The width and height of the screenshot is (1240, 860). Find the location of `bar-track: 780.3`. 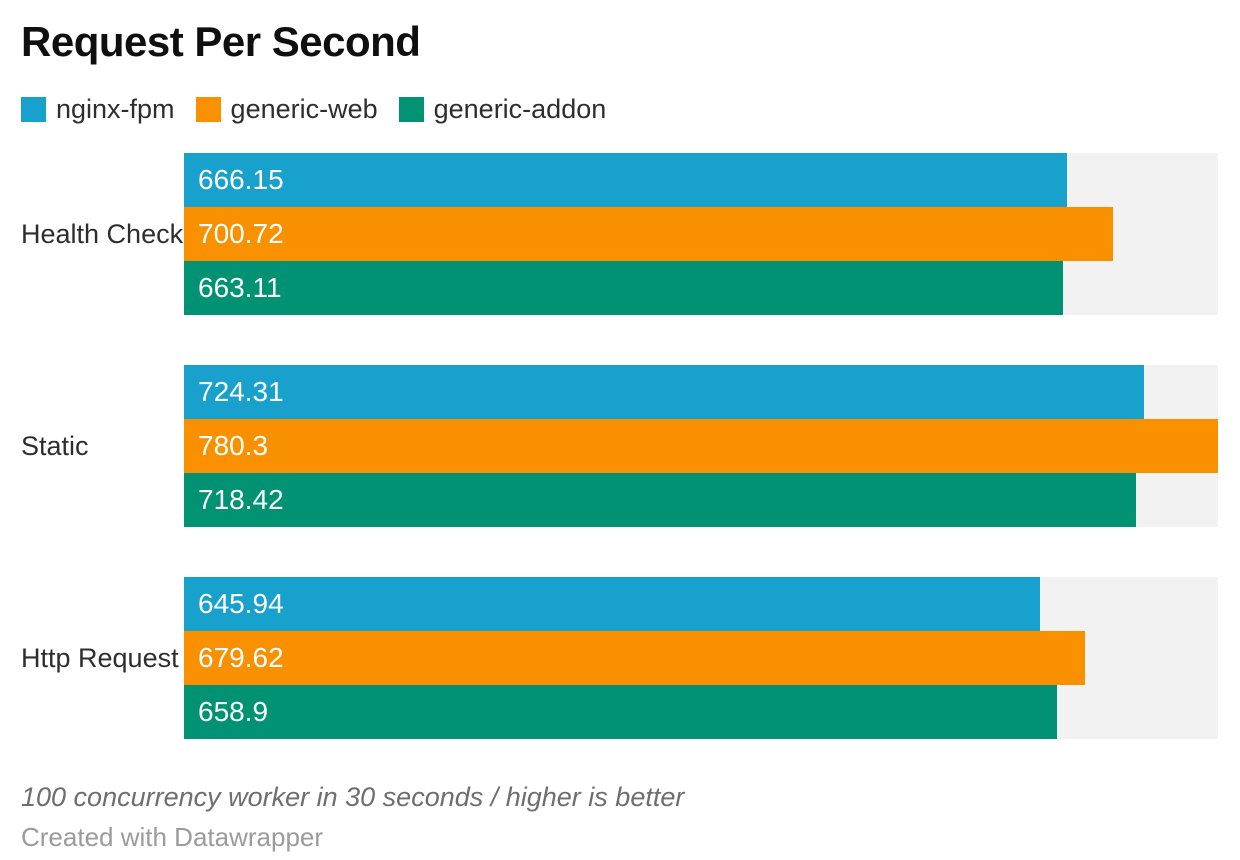

bar-track: 780.3 is located at coordinates (701, 446).